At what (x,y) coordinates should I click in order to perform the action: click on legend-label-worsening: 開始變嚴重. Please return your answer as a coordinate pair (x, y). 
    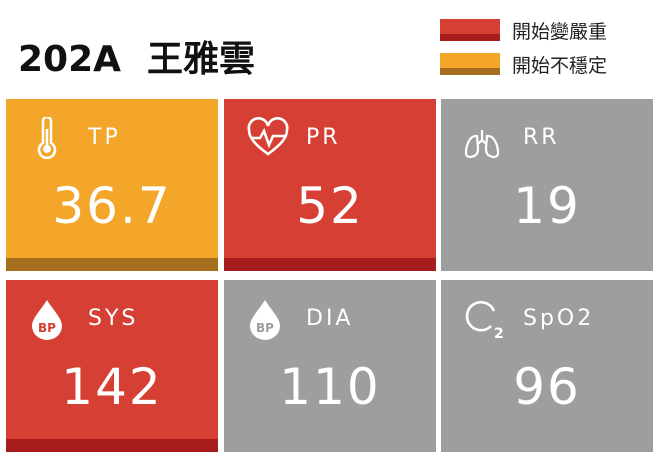
    Looking at the image, I should click on (560, 32).